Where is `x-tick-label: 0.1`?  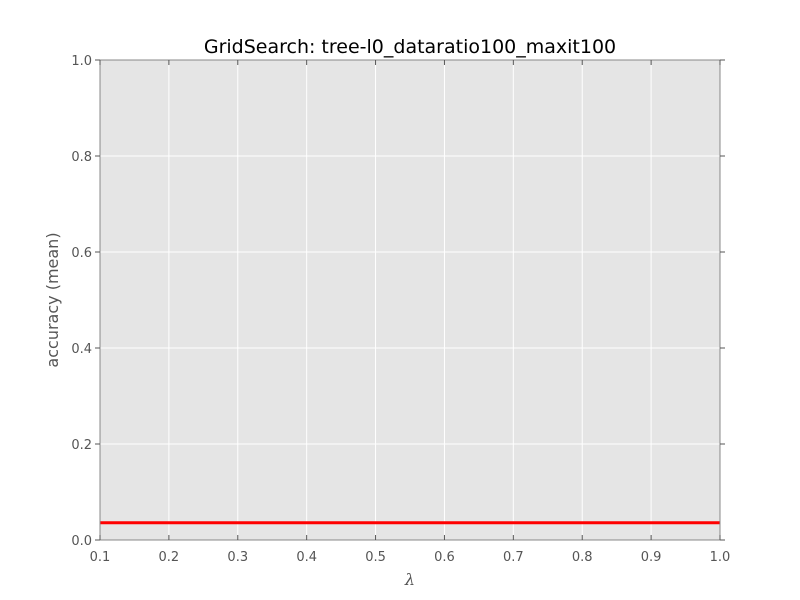 x-tick-label: 0.1 is located at coordinates (100, 557).